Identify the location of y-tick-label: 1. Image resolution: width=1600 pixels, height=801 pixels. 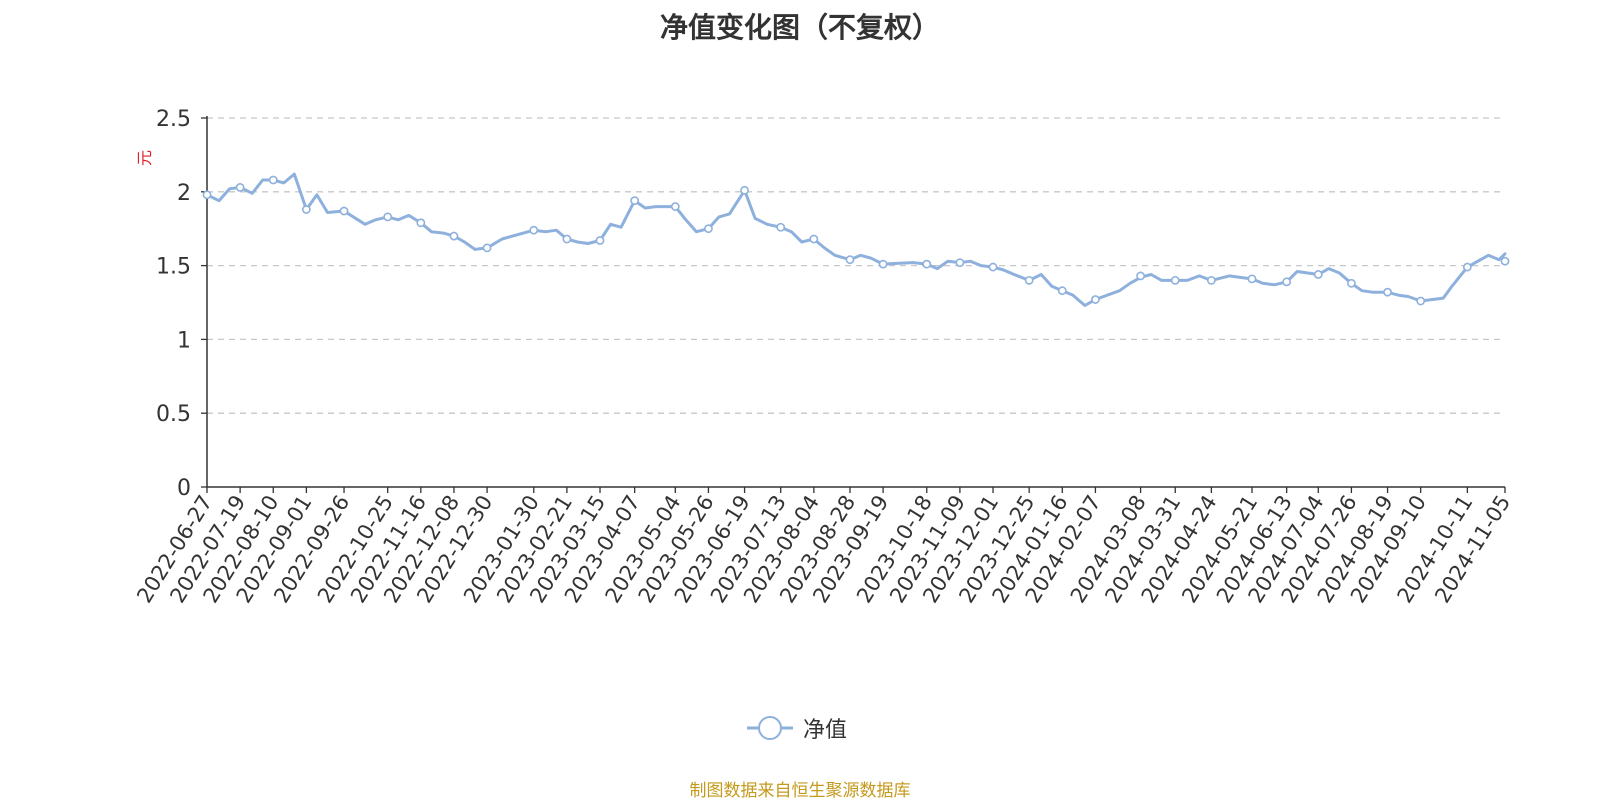
(184, 340).